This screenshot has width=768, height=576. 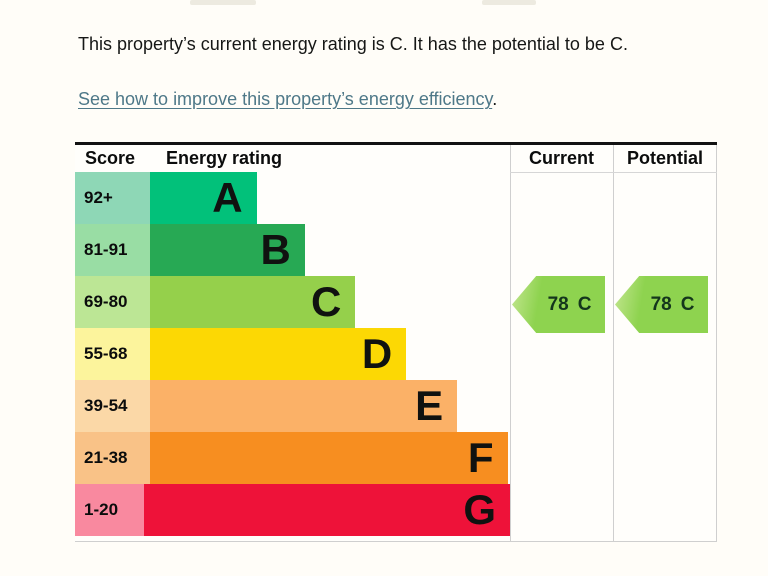 I want to click on score-range: 55-68, so click(x=112, y=354).